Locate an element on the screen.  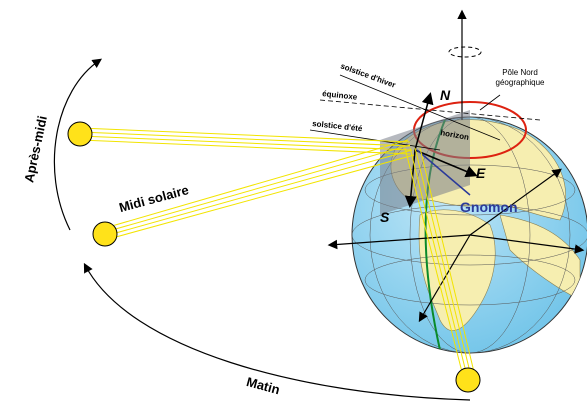
winter-label: solstice d'hiver is located at coordinates (368, 75).